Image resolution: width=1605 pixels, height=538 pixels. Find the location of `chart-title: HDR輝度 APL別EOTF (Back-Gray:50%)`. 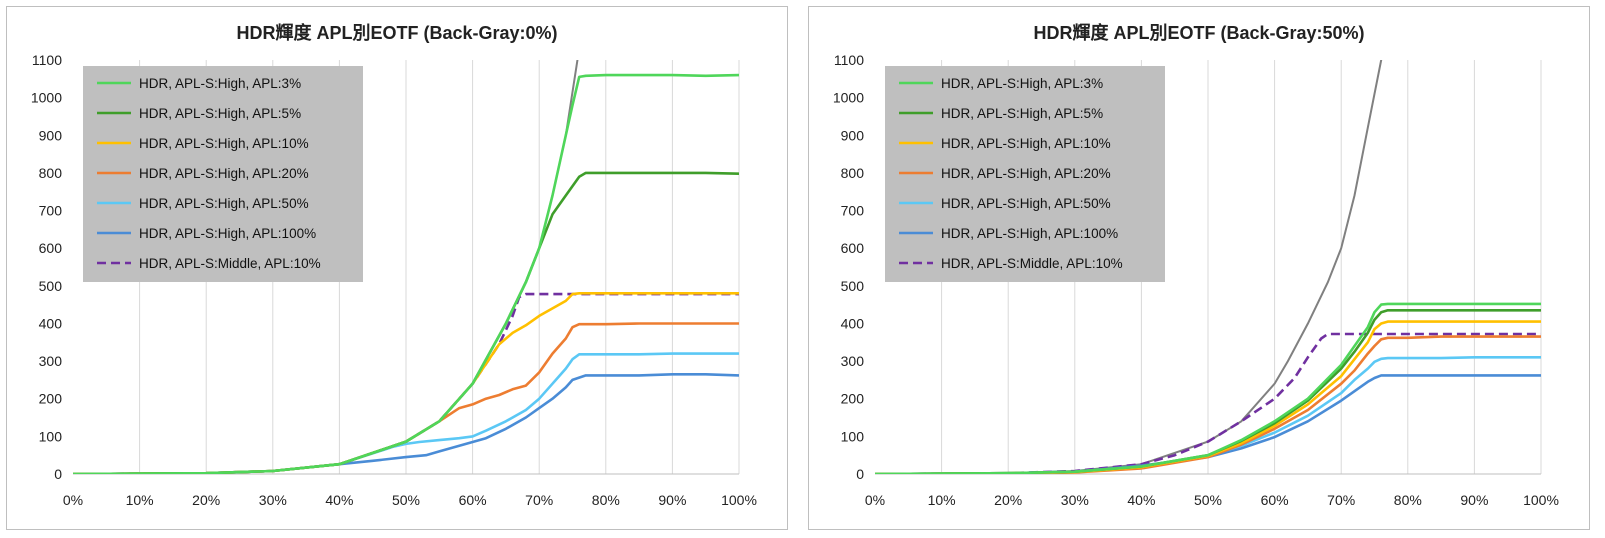

chart-title: HDR輝度 APL別EOTF (Back-Gray:50%) is located at coordinates (1198, 32).